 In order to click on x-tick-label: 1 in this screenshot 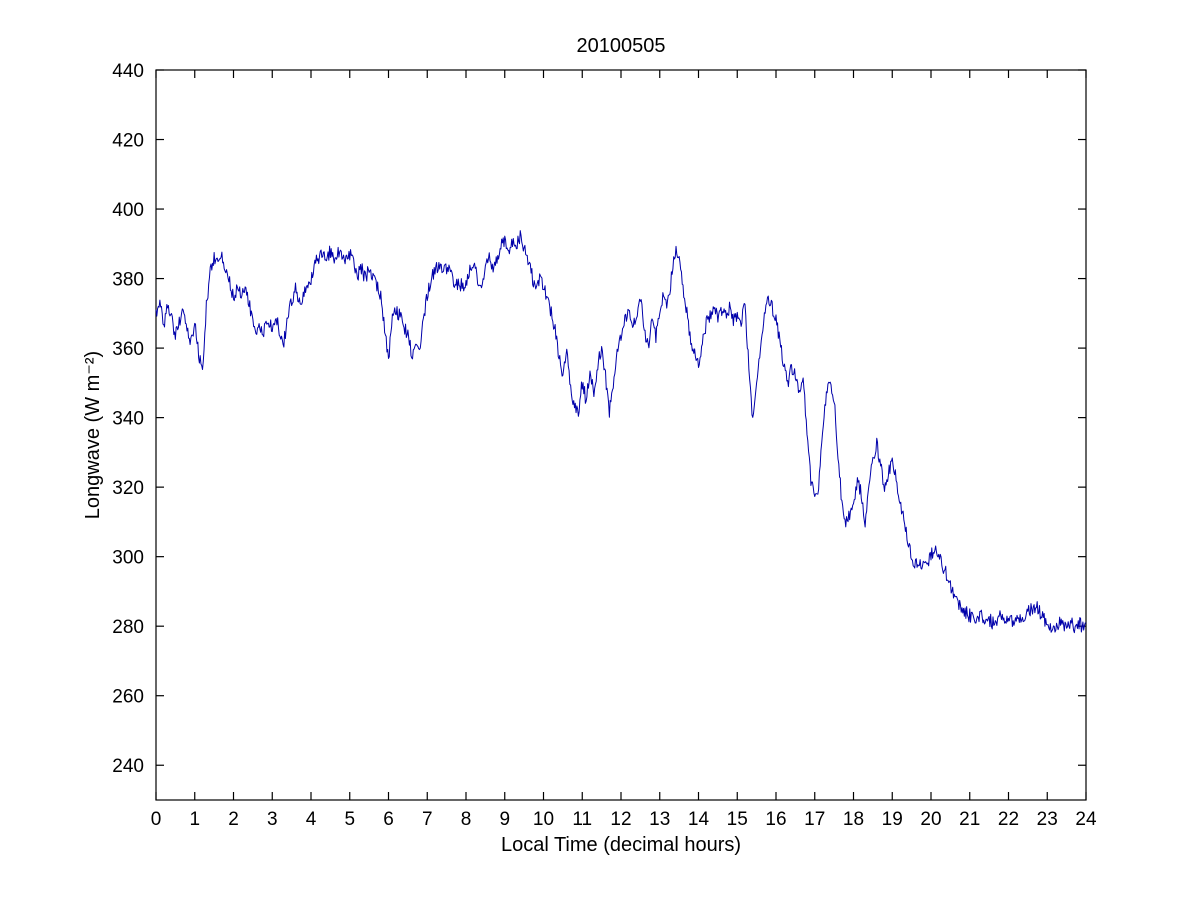, I will do `click(194, 819)`.